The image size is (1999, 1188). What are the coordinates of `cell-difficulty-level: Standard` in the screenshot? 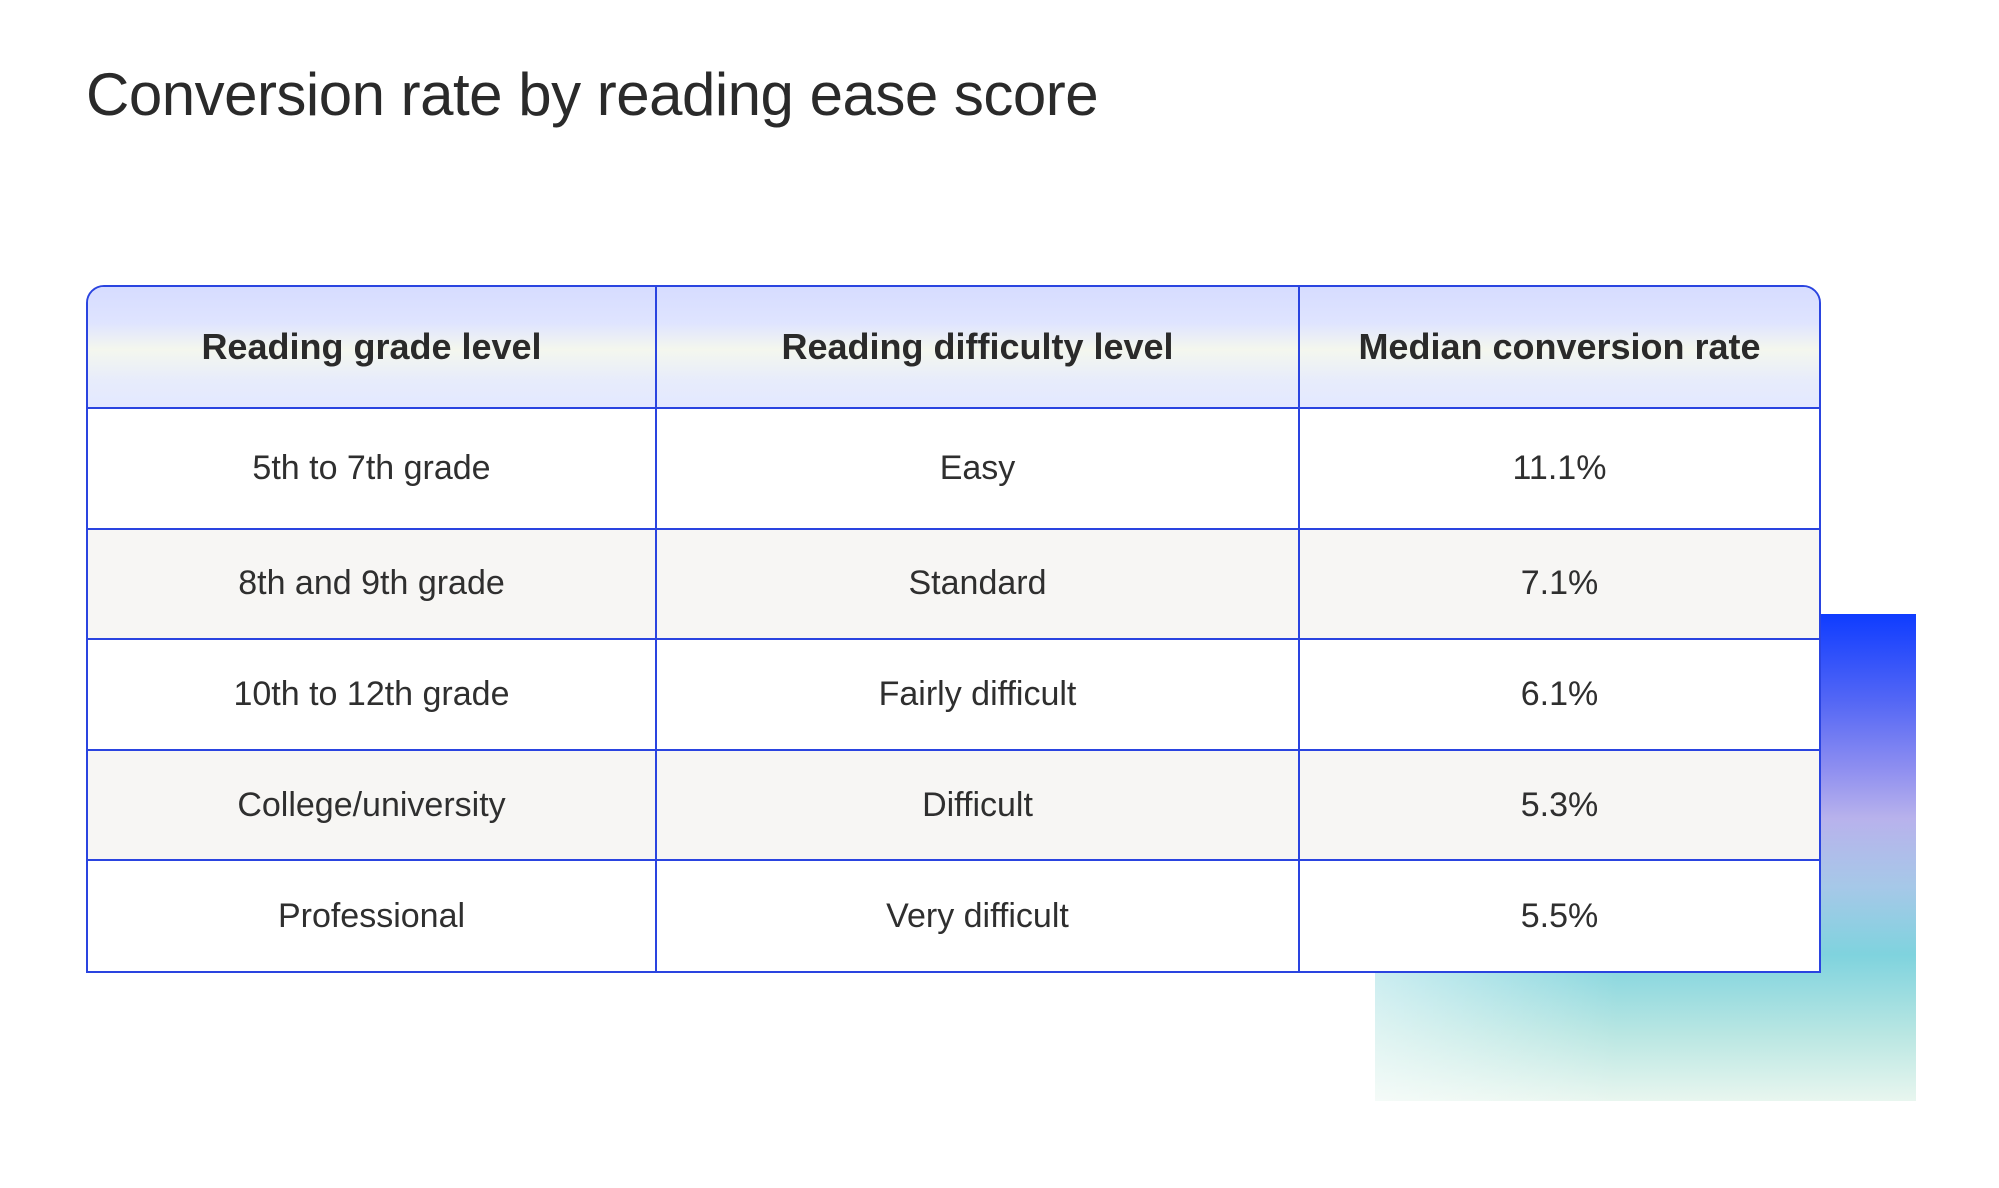 It's located at (977, 584).